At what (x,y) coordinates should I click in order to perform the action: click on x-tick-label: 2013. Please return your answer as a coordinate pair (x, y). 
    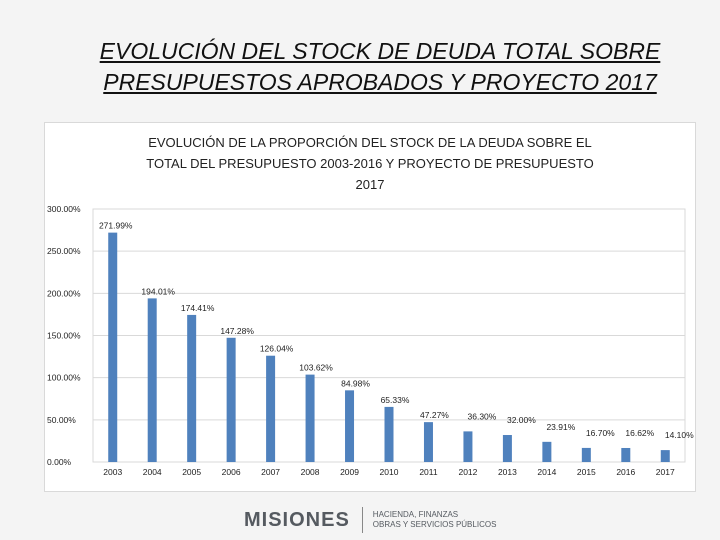
    Looking at the image, I should click on (507, 472).